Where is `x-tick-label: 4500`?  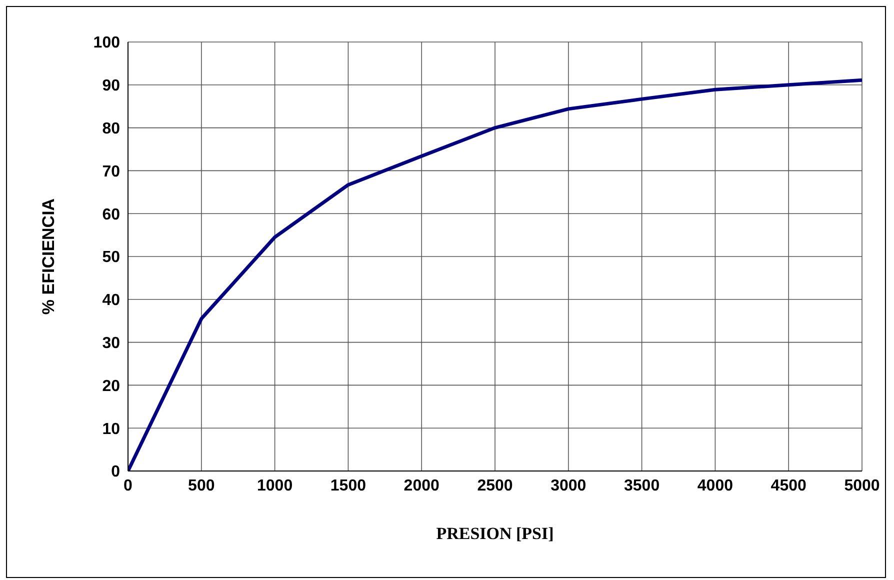
x-tick-label: 4500 is located at coordinates (788, 485).